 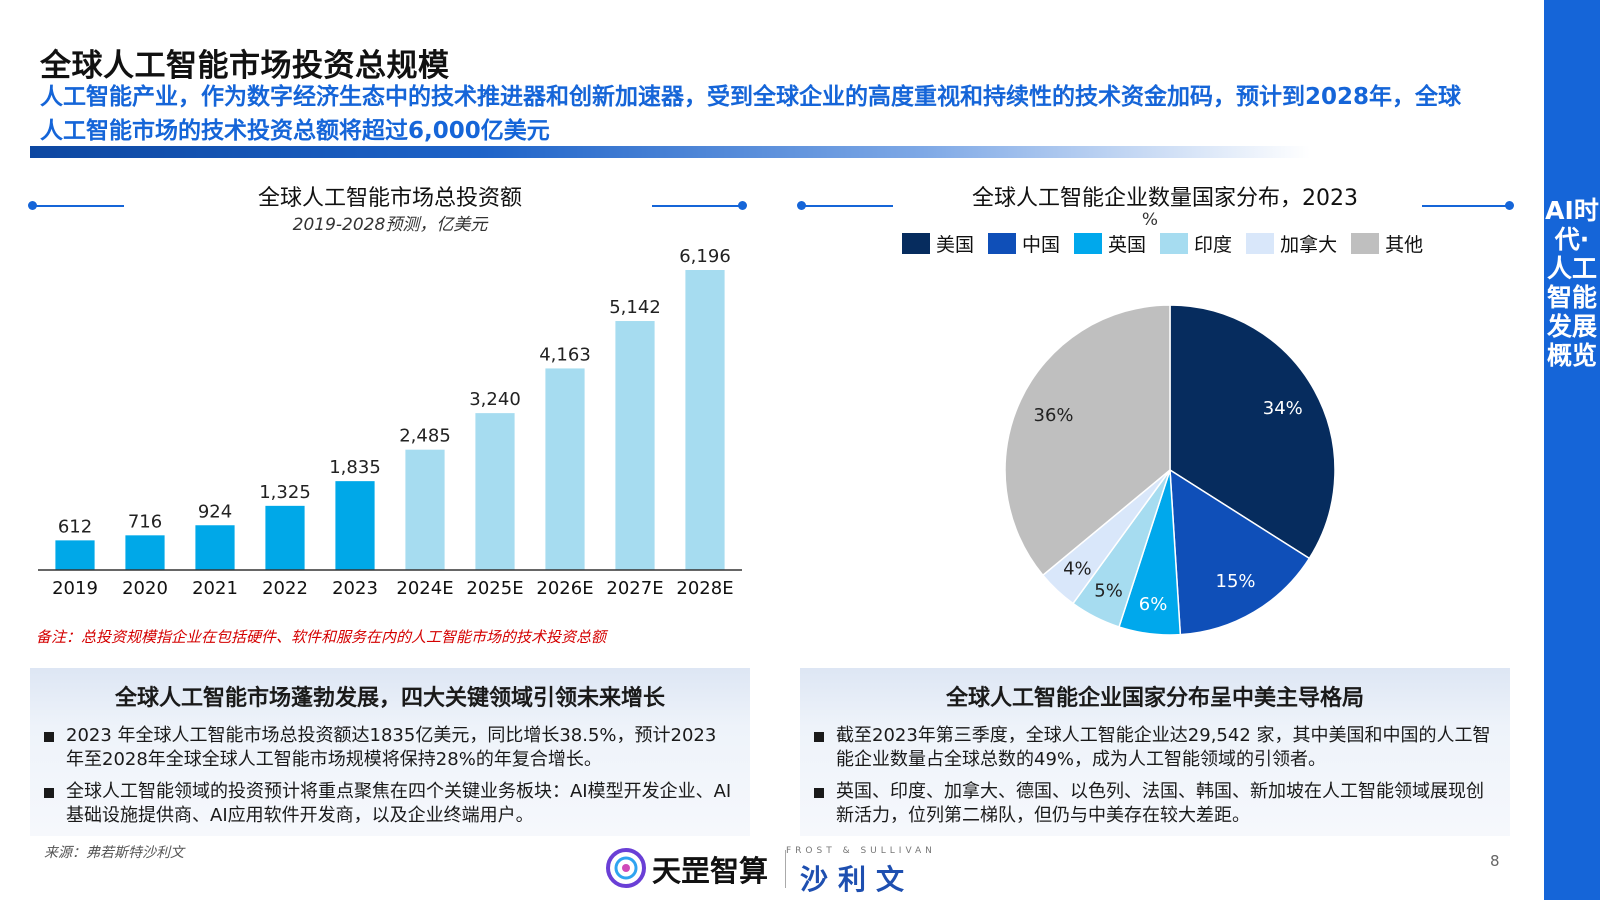 What do you see at coordinates (857, 879) in the screenshot?
I see `partner-logo-text: 沙利文` at bounding box center [857, 879].